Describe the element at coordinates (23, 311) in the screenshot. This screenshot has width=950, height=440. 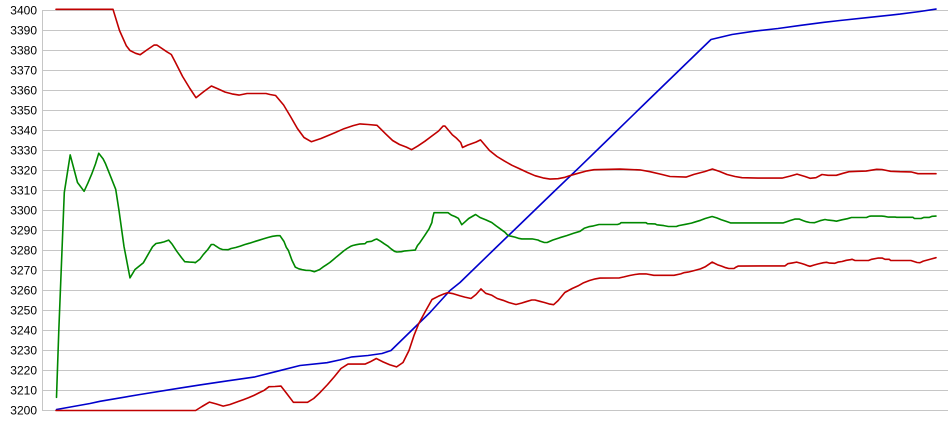
I see `svg-text: 3250` at that location.